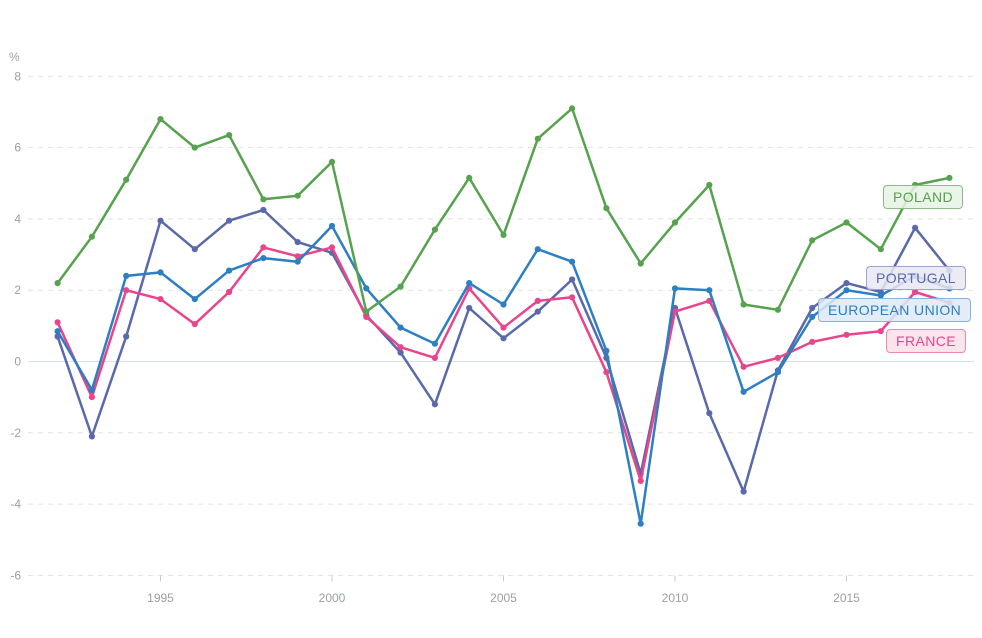 The height and width of the screenshot is (638, 982). Describe the element at coordinates (332, 598) in the screenshot. I see `x-axis-tick-label: 2000` at that location.